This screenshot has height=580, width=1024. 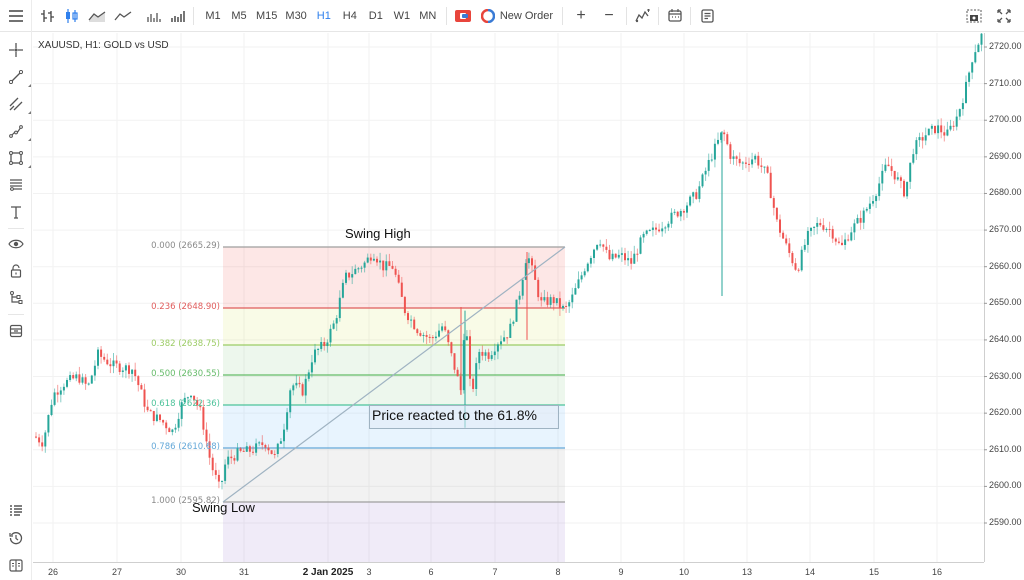 I want to click on annotation-label: Swing High, so click(x=378, y=233).